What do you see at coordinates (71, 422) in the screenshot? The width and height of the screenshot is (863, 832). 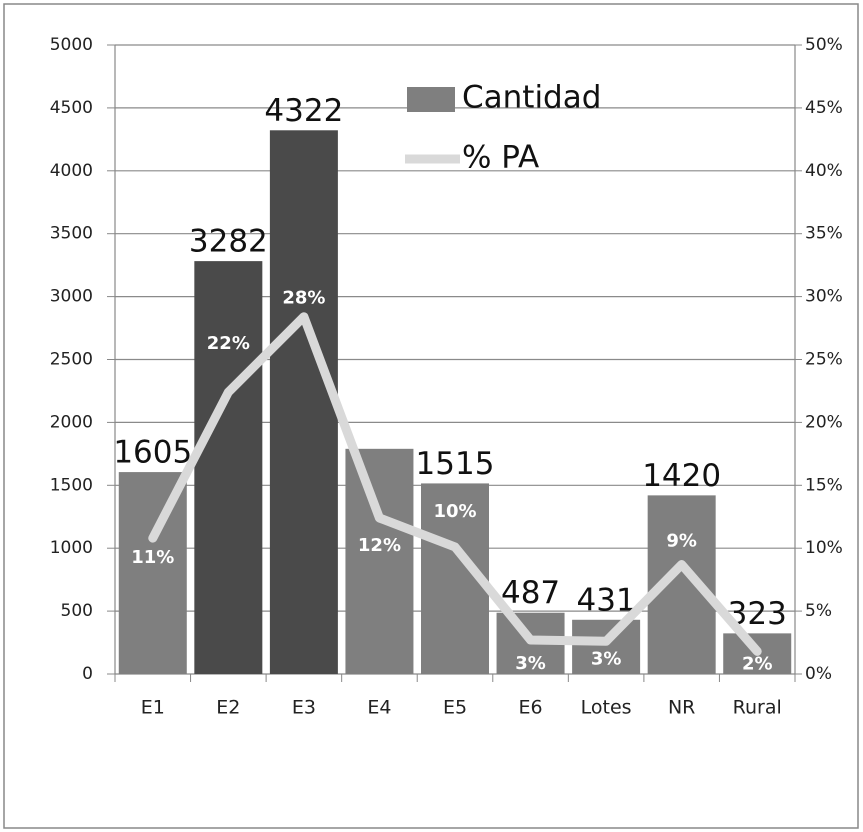 I see `y-tick-label: 2000` at bounding box center [71, 422].